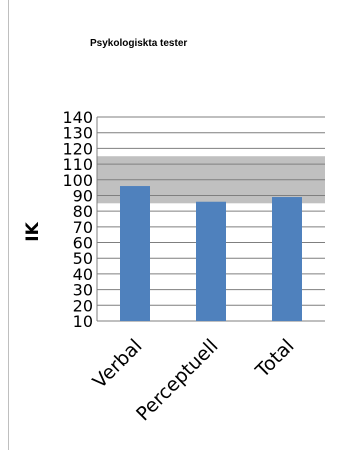 This screenshot has width=339, height=450. Describe the element at coordinates (135, 253) in the screenshot. I see `bar-verbal` at that location.